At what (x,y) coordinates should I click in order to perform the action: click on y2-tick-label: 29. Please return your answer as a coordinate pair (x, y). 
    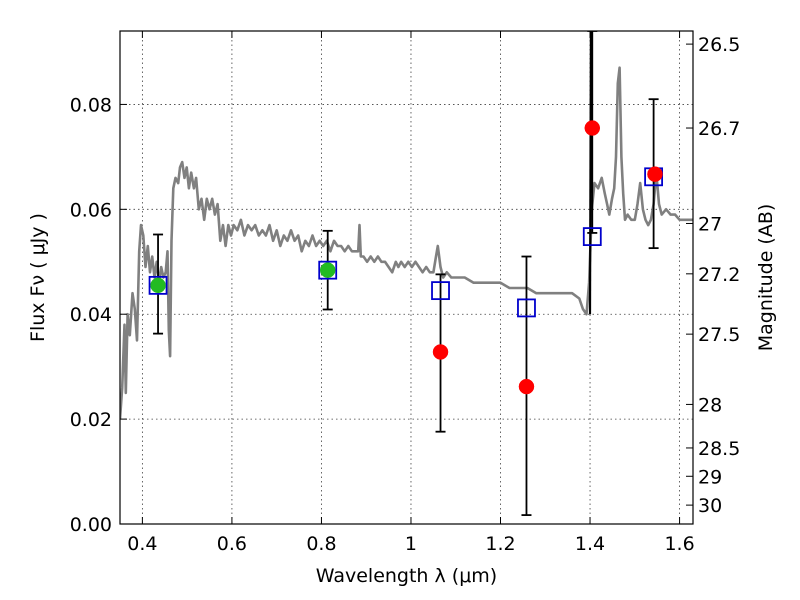
    Looking at the image, I should click on (710, 477).